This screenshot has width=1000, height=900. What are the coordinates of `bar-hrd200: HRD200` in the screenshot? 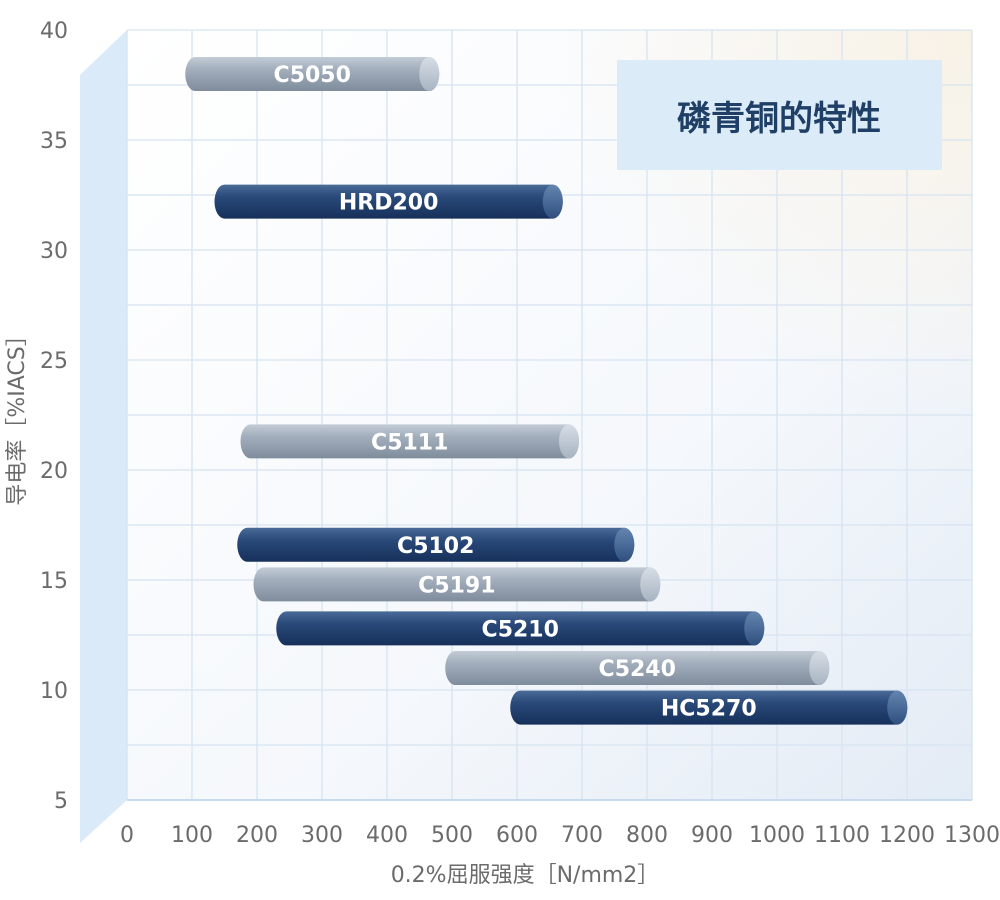 It's located at (388, 201).